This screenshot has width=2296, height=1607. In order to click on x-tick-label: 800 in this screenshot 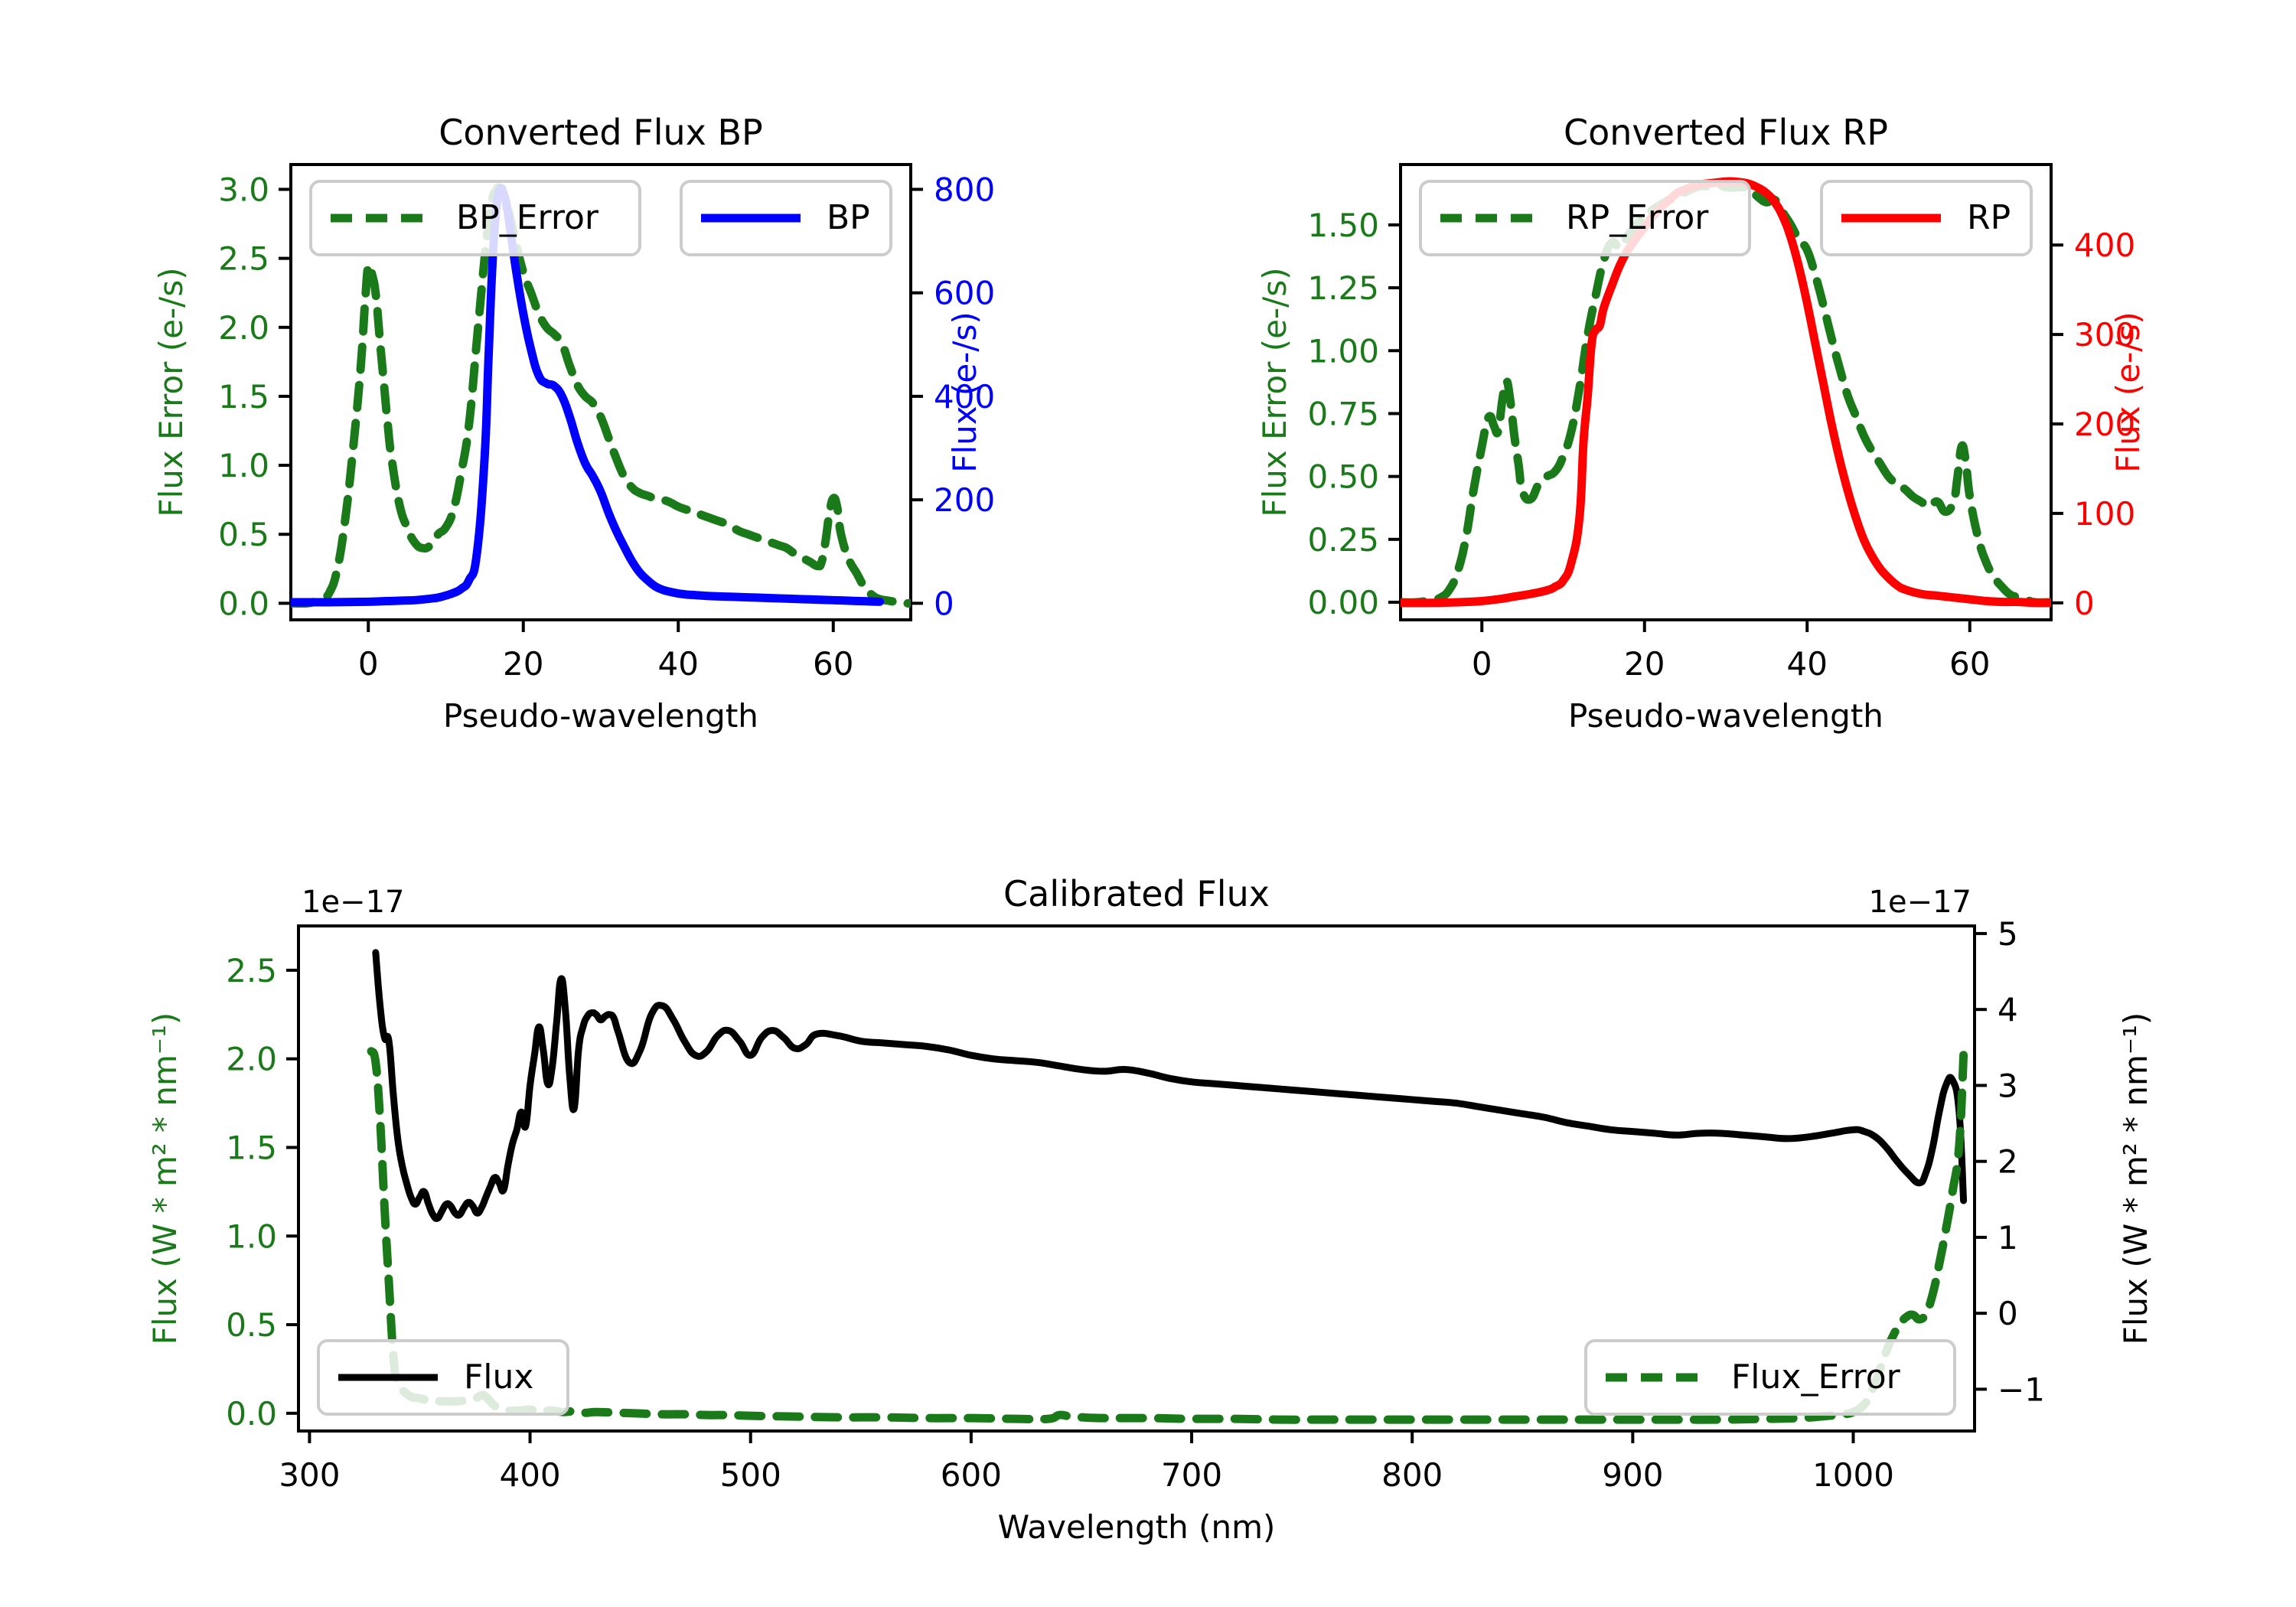, I will do `click(1412, 1475)`.